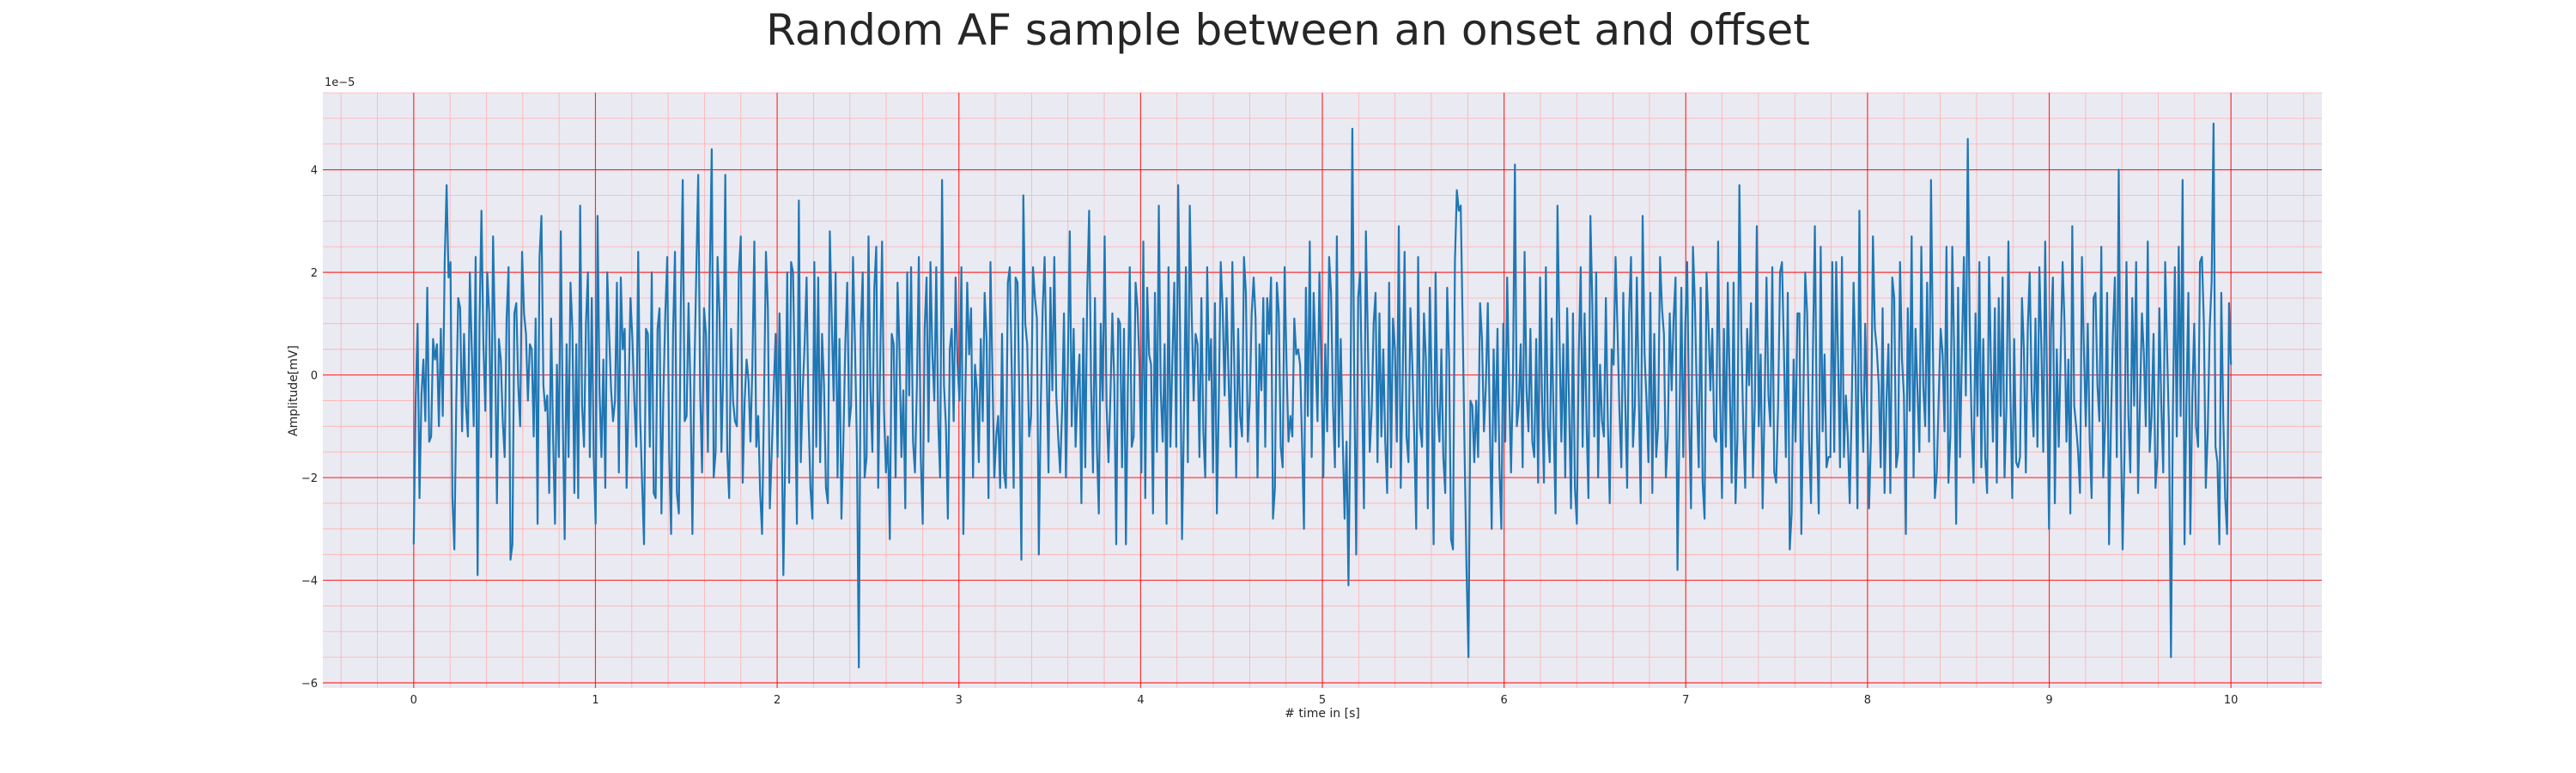 This screenshot has width=2576, height=773. Describe the element at coordinates (1503, 700) in the screenshot. I see `x-tick-label: 6` at that location.